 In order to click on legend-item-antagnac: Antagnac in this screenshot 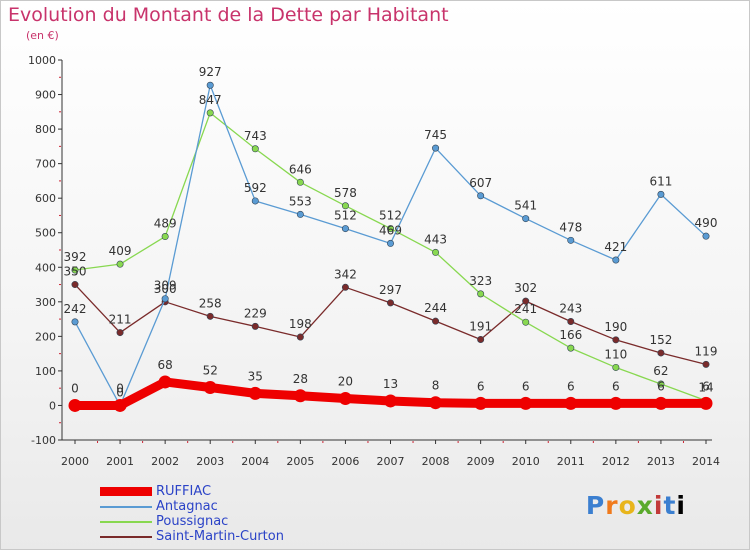, I will do `click(192, 506)`.